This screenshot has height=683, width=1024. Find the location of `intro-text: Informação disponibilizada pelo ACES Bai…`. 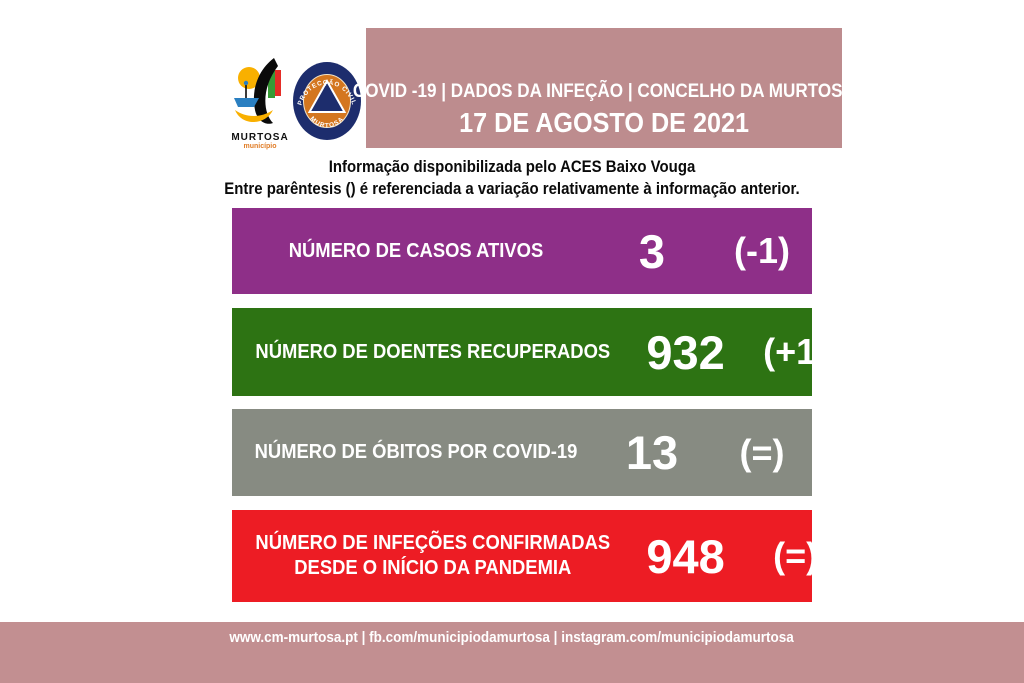

intro-text: Informação disponibilizada pelo ACES Bai… is located at coordinates (512, 178).